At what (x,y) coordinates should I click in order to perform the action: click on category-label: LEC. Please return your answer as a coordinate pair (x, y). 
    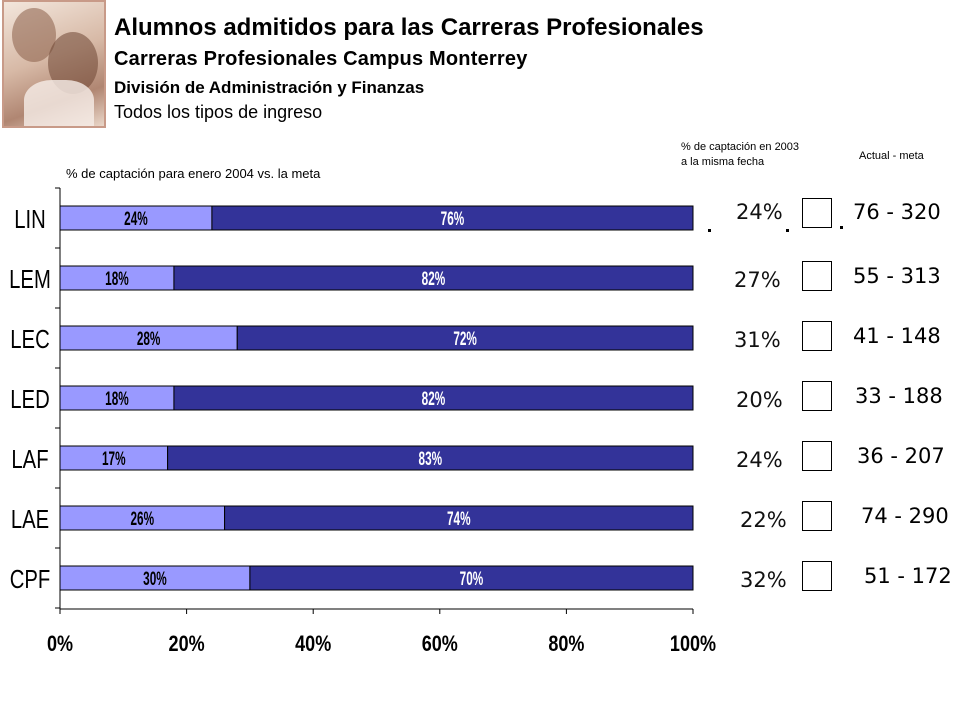
    Looking at the image, I should click on (29, 339).